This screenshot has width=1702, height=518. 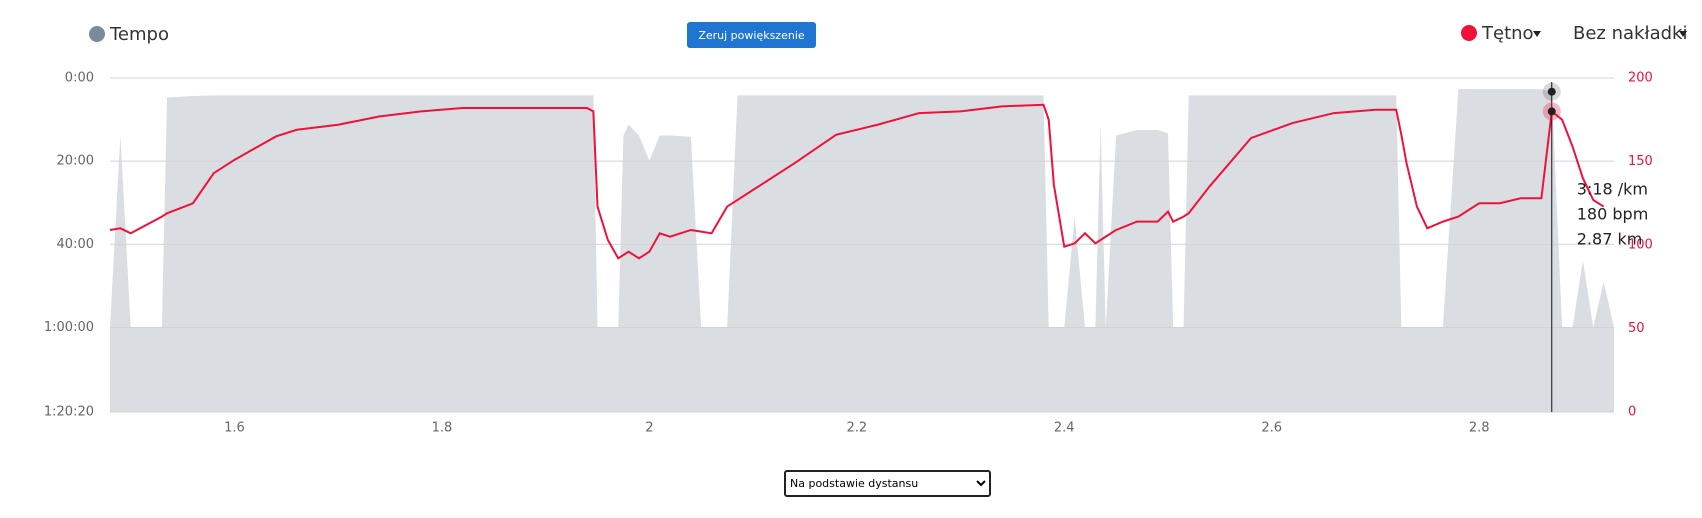 What do you see at coordinates (139, 34) in the screenshot?
I see `legend-label: Tempo` at bounding box center [139, 34].